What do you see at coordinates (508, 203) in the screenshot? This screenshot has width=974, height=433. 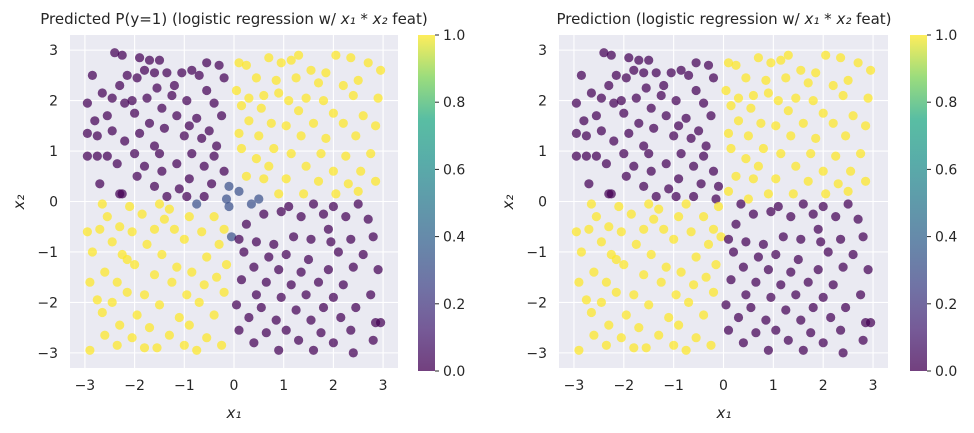 I see `y-axis-label-right: x₂` at bounding box center [508, 203].